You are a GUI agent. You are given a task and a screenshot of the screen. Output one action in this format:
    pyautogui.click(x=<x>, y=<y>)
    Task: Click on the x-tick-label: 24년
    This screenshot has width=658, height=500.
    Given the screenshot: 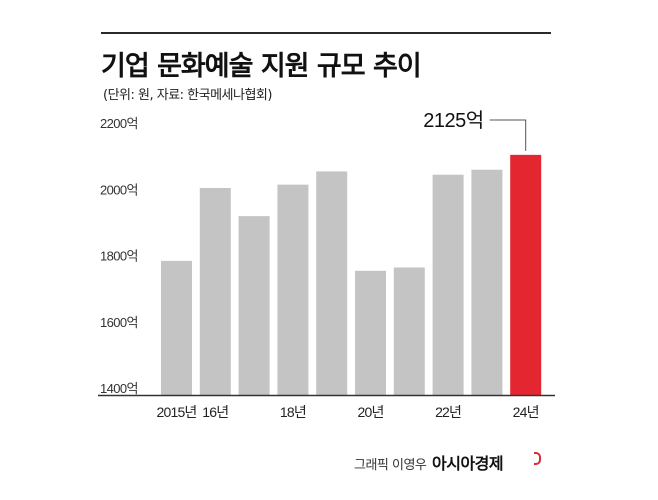 What is the action you would take?
    pyautogui.click(x=526, y=412)
    